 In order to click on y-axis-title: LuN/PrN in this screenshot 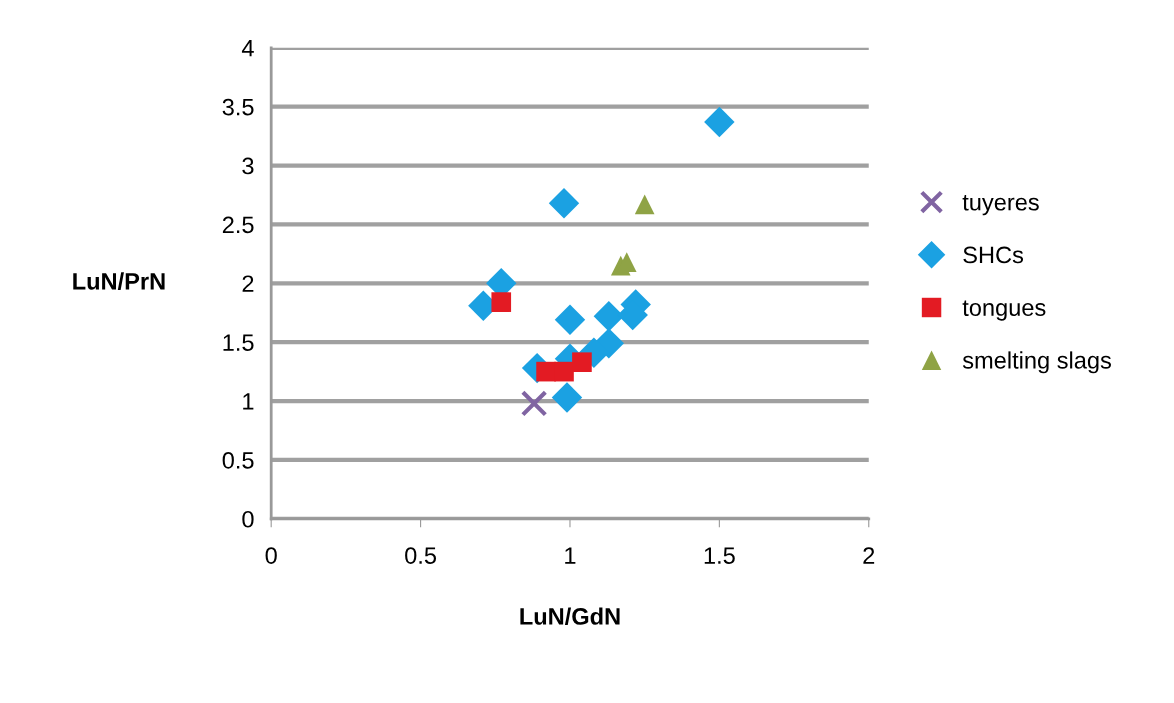, I will do `click(119, 281)`.